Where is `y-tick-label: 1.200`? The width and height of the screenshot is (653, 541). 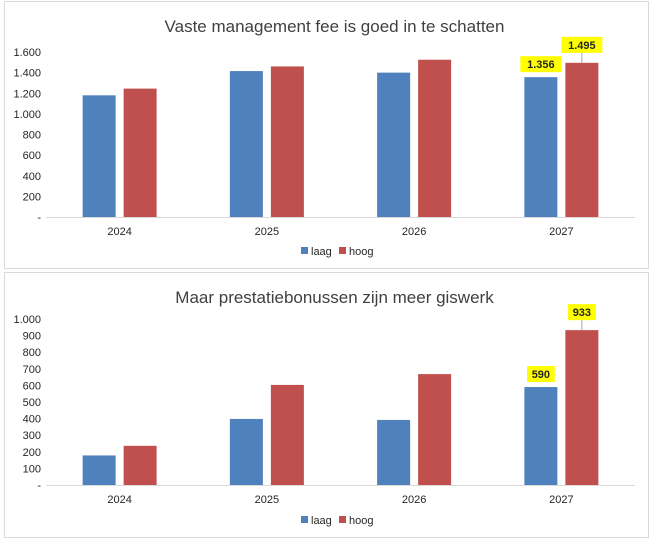
y-tick-label: 1.200 is located at coordinates (27, 94).